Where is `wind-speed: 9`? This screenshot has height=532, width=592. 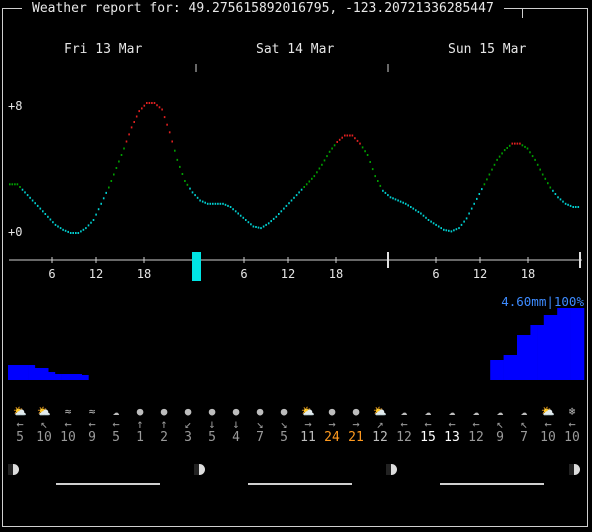
wind-speed: 9 is located at coordinates (92, 437).